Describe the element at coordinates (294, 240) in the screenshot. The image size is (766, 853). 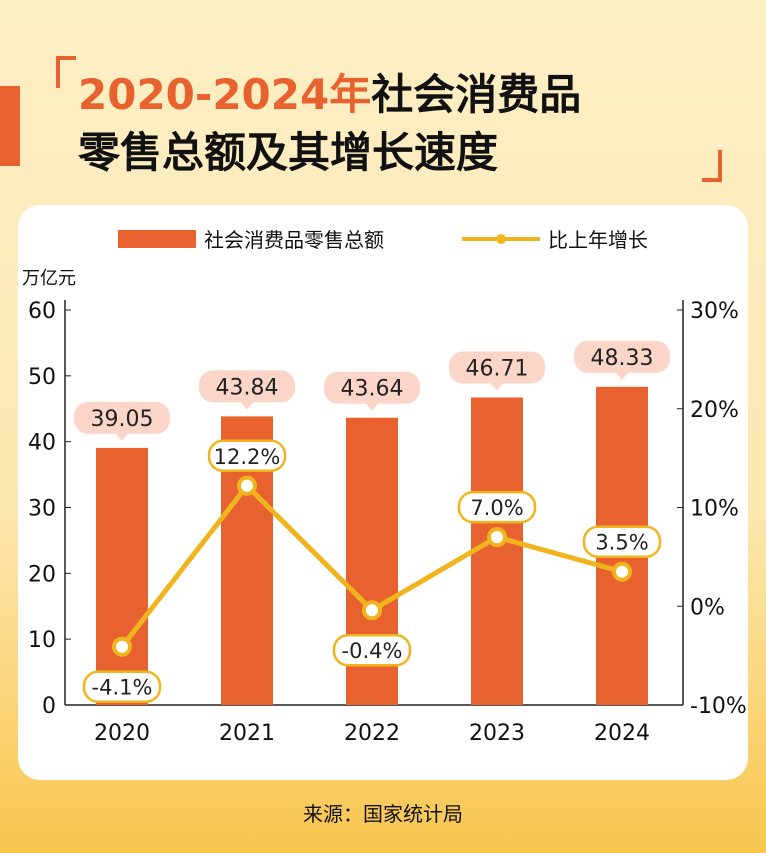
I see `legend-bar-label: 社会消费品零售总额` at that location.